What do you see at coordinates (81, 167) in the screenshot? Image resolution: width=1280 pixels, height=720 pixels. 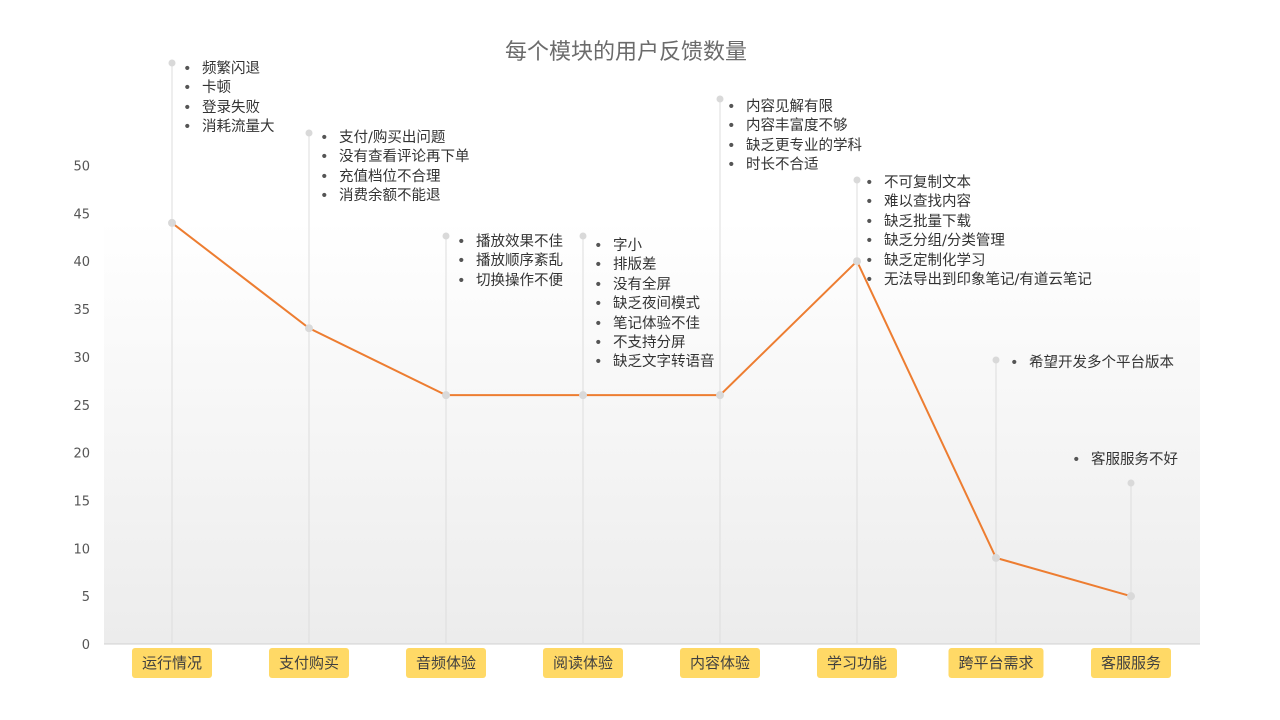 I see `y-tick-label: 50` at bounding box center [81, 167].